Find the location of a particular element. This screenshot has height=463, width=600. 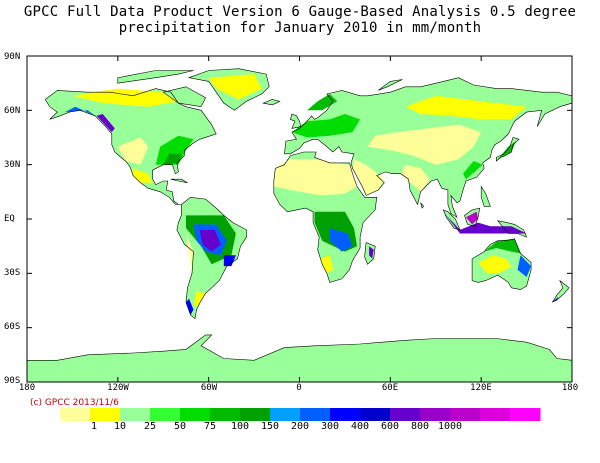

precip-zone-europe-green is located at coordinates (326, 126).